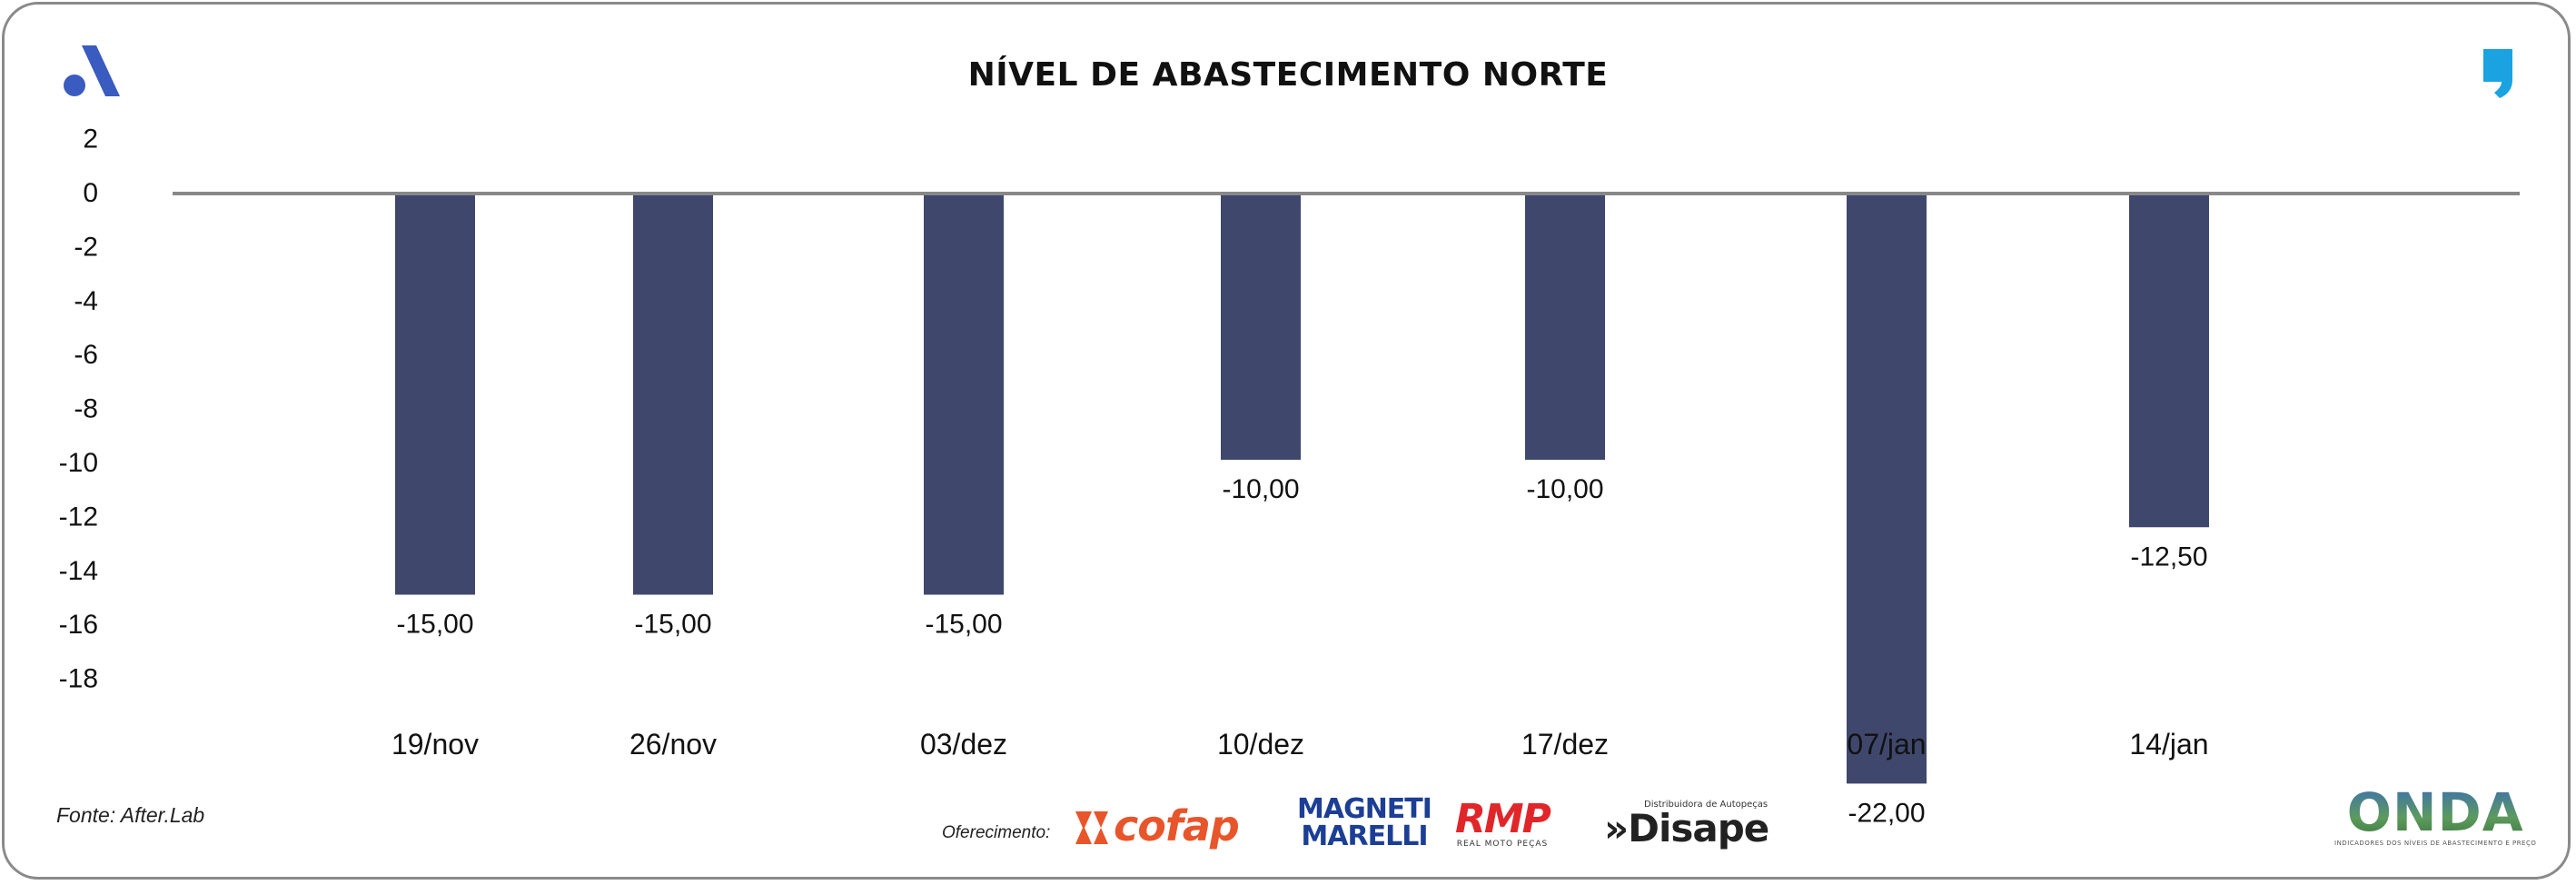  Describe the element at coordinates (1886, 813) in the screenshot. I see `bar-value-label: -22,00` at that location.